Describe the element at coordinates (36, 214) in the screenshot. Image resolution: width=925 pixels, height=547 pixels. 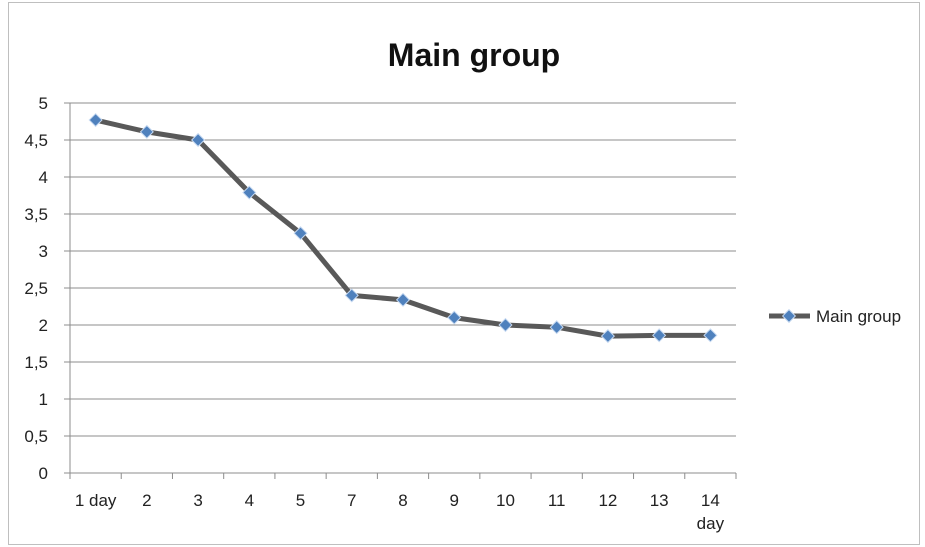
I see `y-tick-label: 3,5` at that location.